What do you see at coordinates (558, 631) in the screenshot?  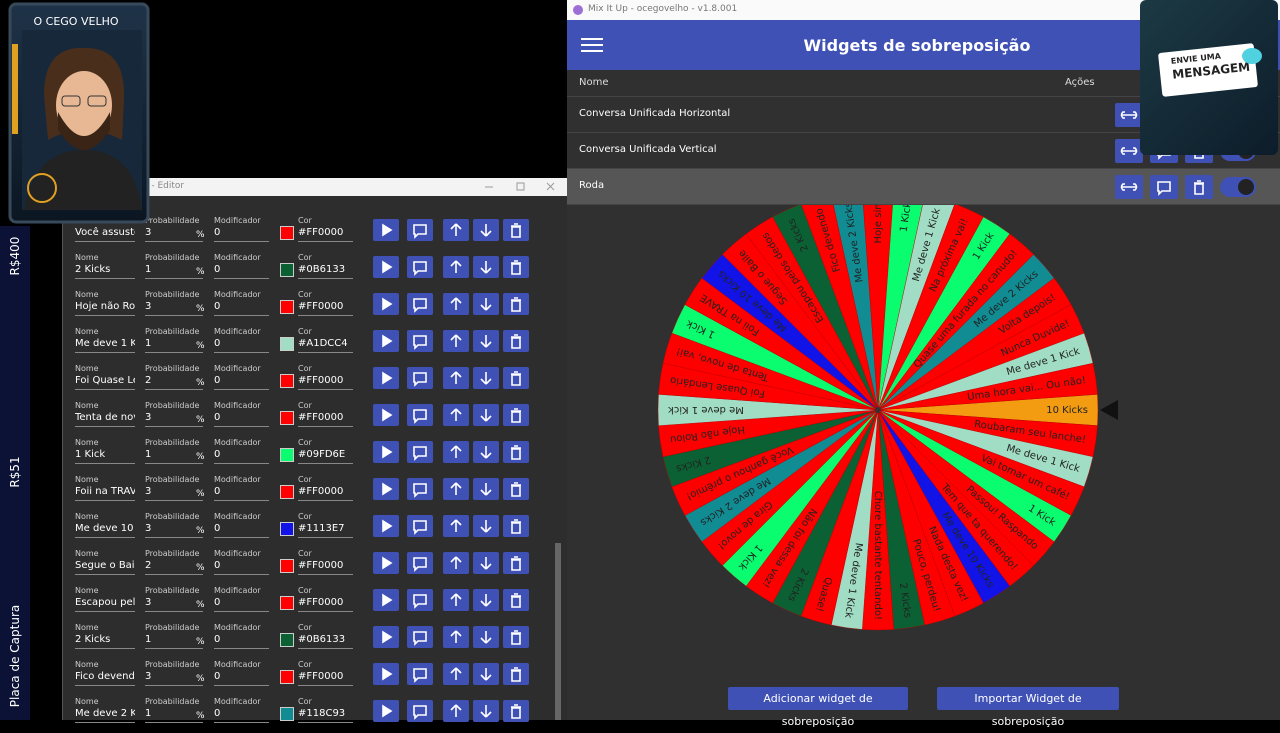 I see `scrollbar` at bounding box center [558, 631].